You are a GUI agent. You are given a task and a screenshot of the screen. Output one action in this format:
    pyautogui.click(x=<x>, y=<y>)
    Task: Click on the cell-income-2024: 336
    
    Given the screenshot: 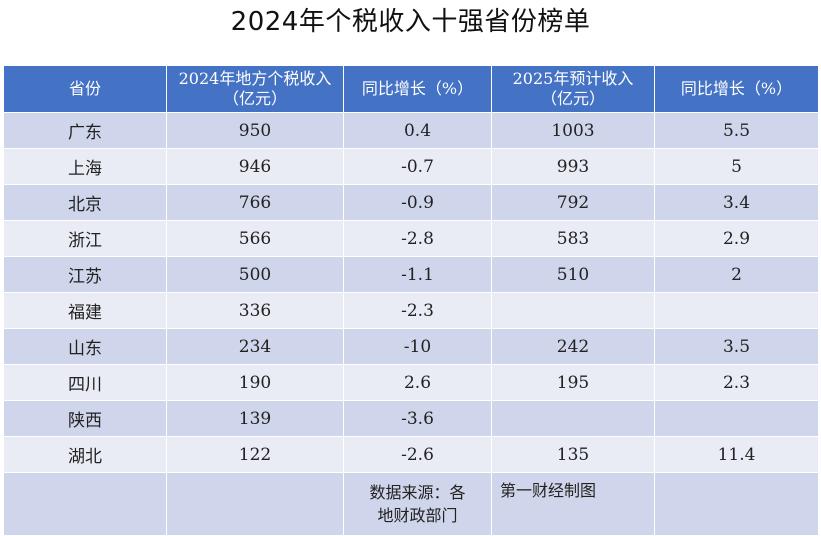 What is the action you would take?
    pyautogui.click(x=255, y=310)
    